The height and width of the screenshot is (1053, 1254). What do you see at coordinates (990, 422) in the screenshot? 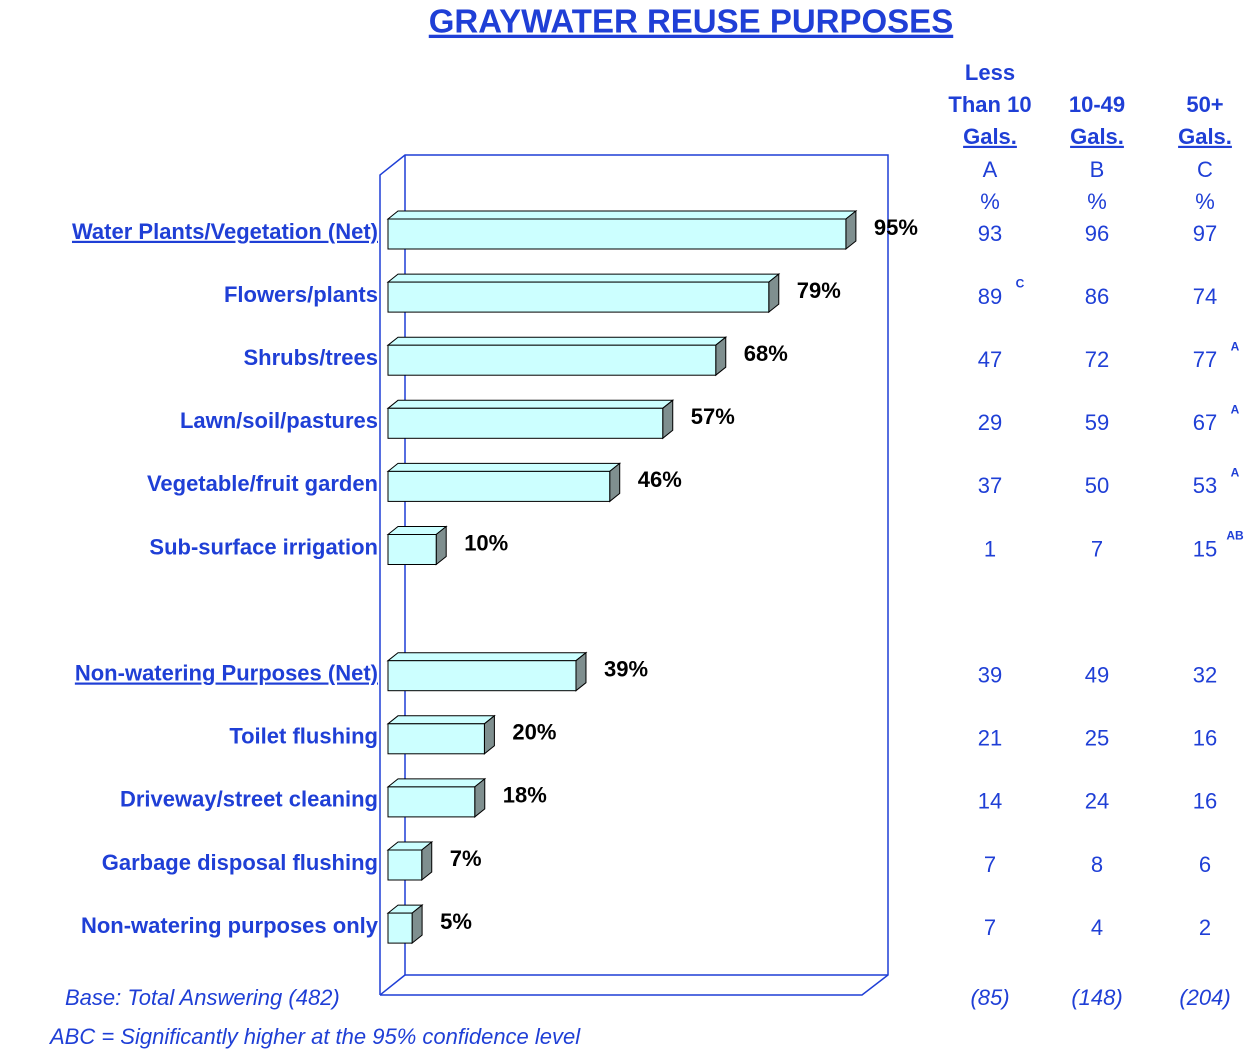
I see `table-value: 29` at bounding box center [990, 422].